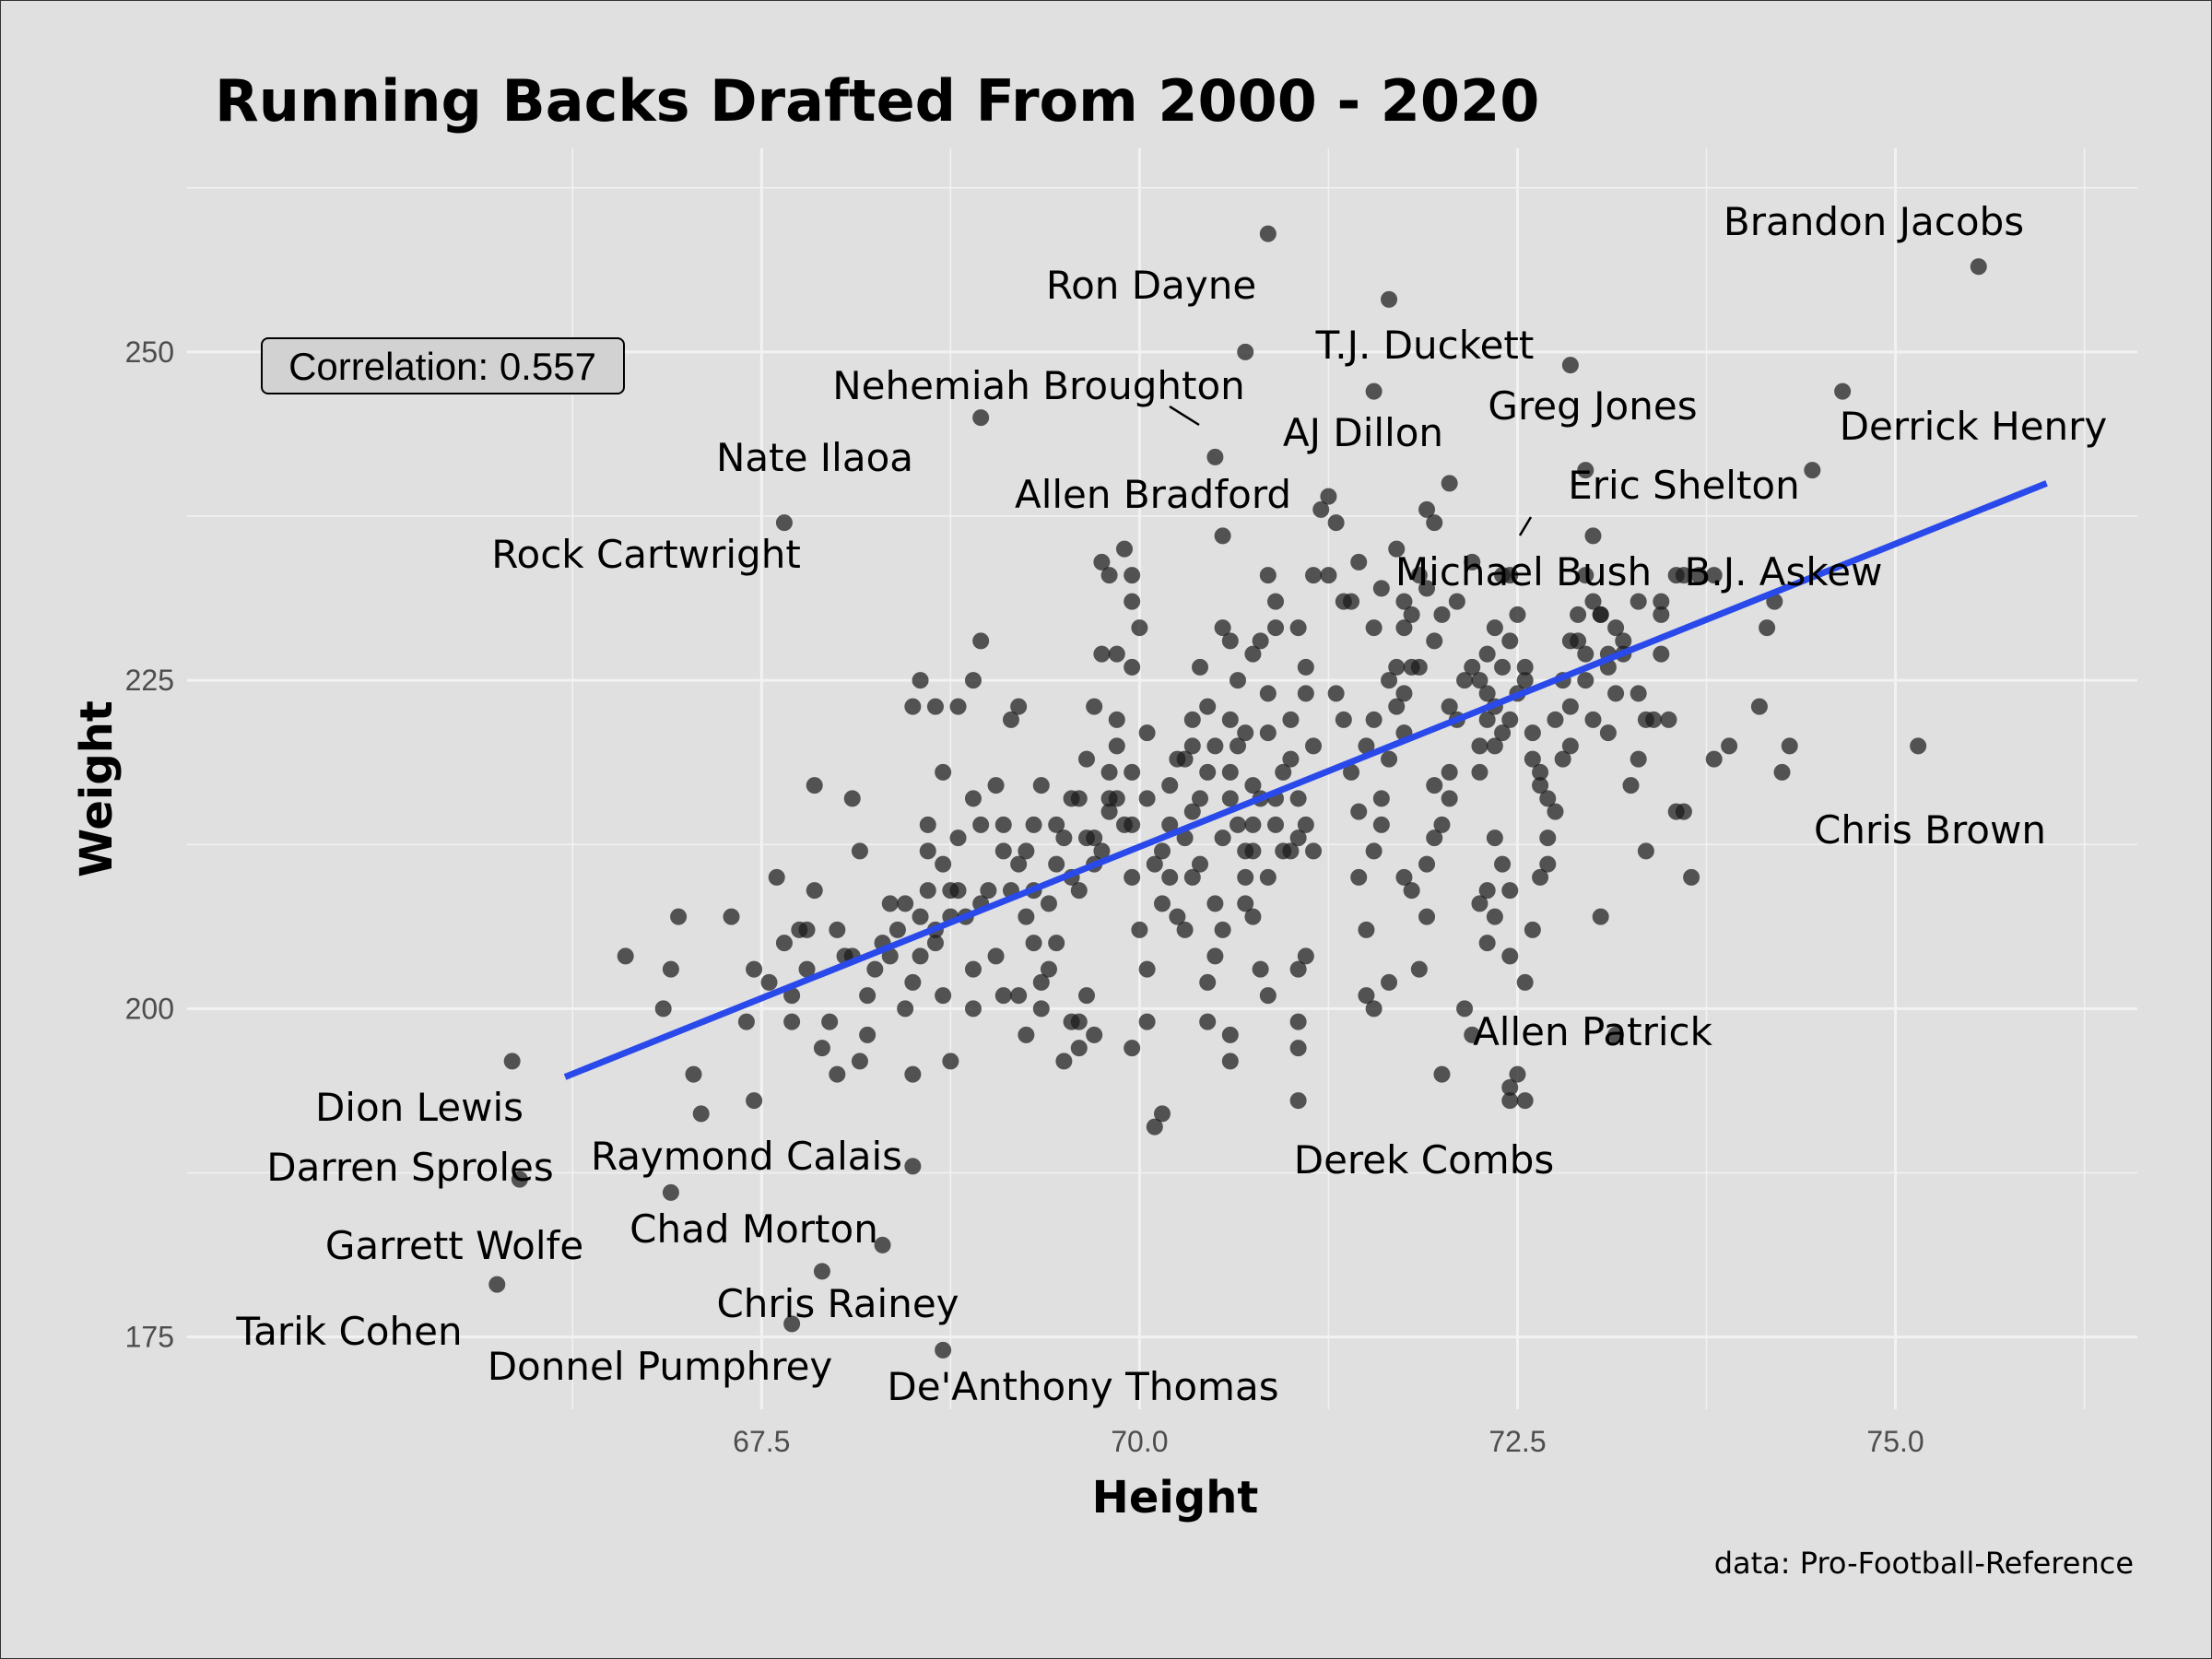 The image size is (2212, 1659). I want to click on y-tick-label: 200, so click(149, 1008).